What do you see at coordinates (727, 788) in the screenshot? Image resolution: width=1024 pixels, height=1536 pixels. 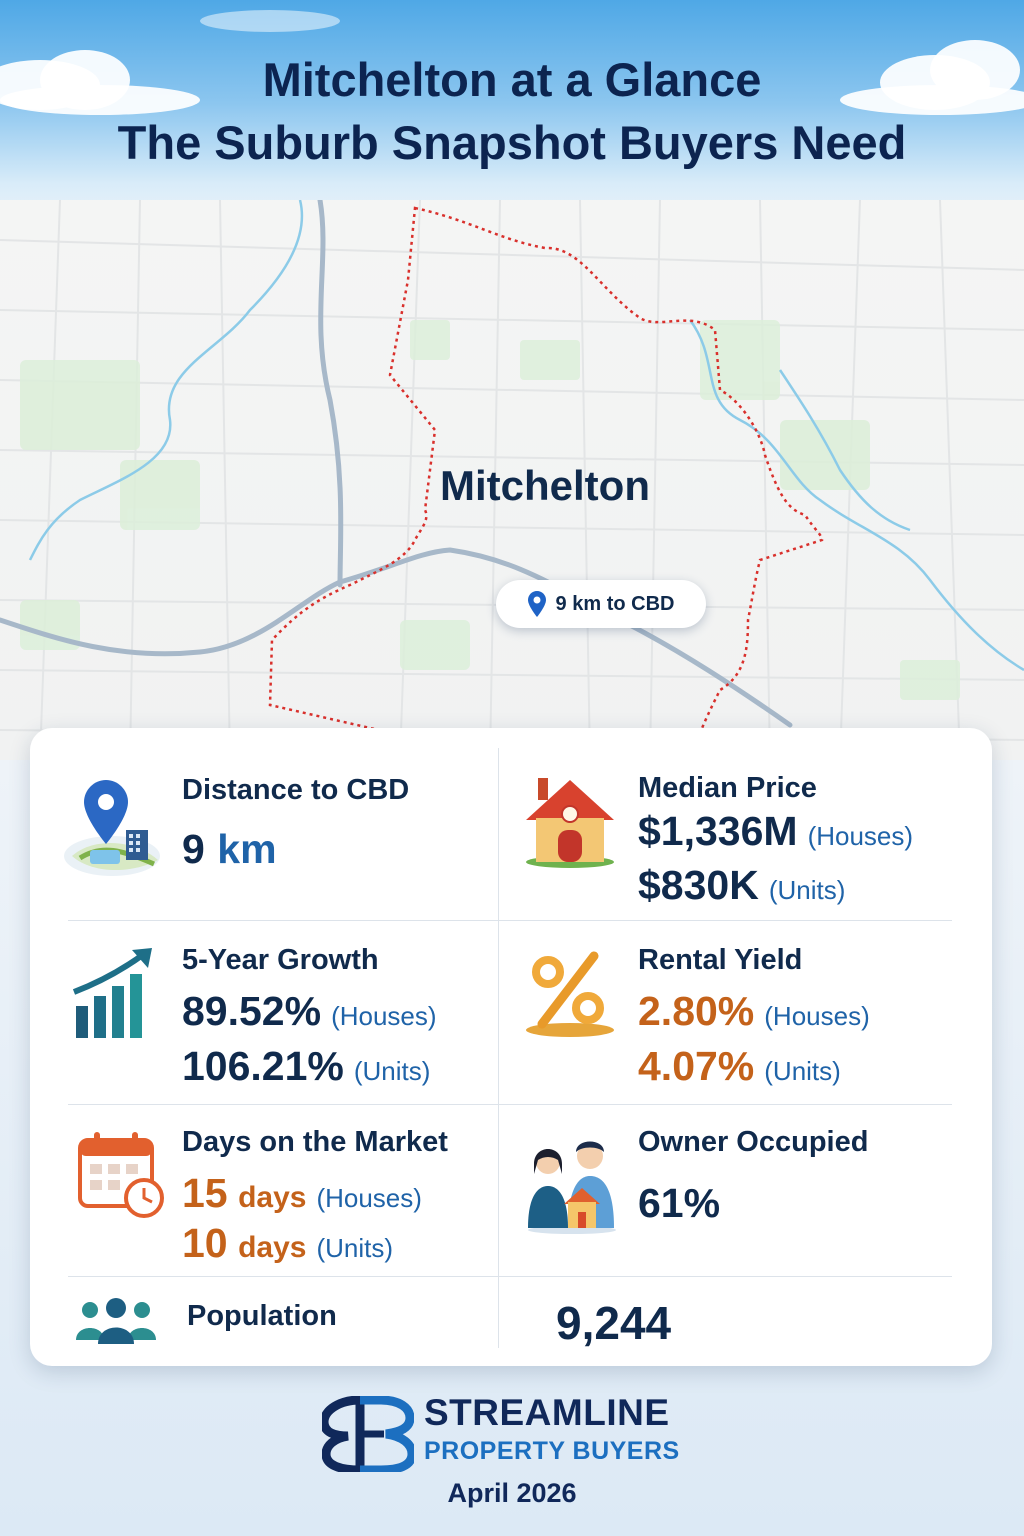 I see `median-price-label: Median Price` at bounding box center [727, 788].